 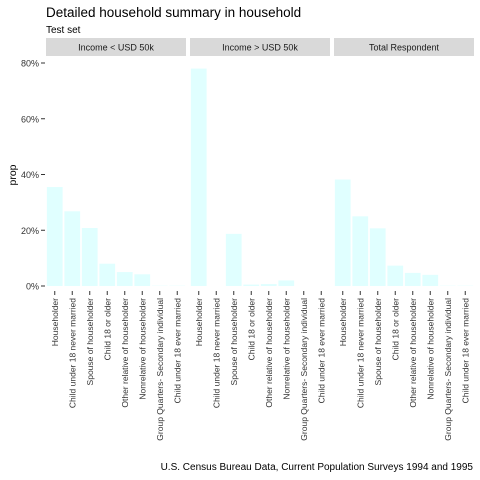 I want to click on y-tick-label: 40%, so click(x=30, y=175).